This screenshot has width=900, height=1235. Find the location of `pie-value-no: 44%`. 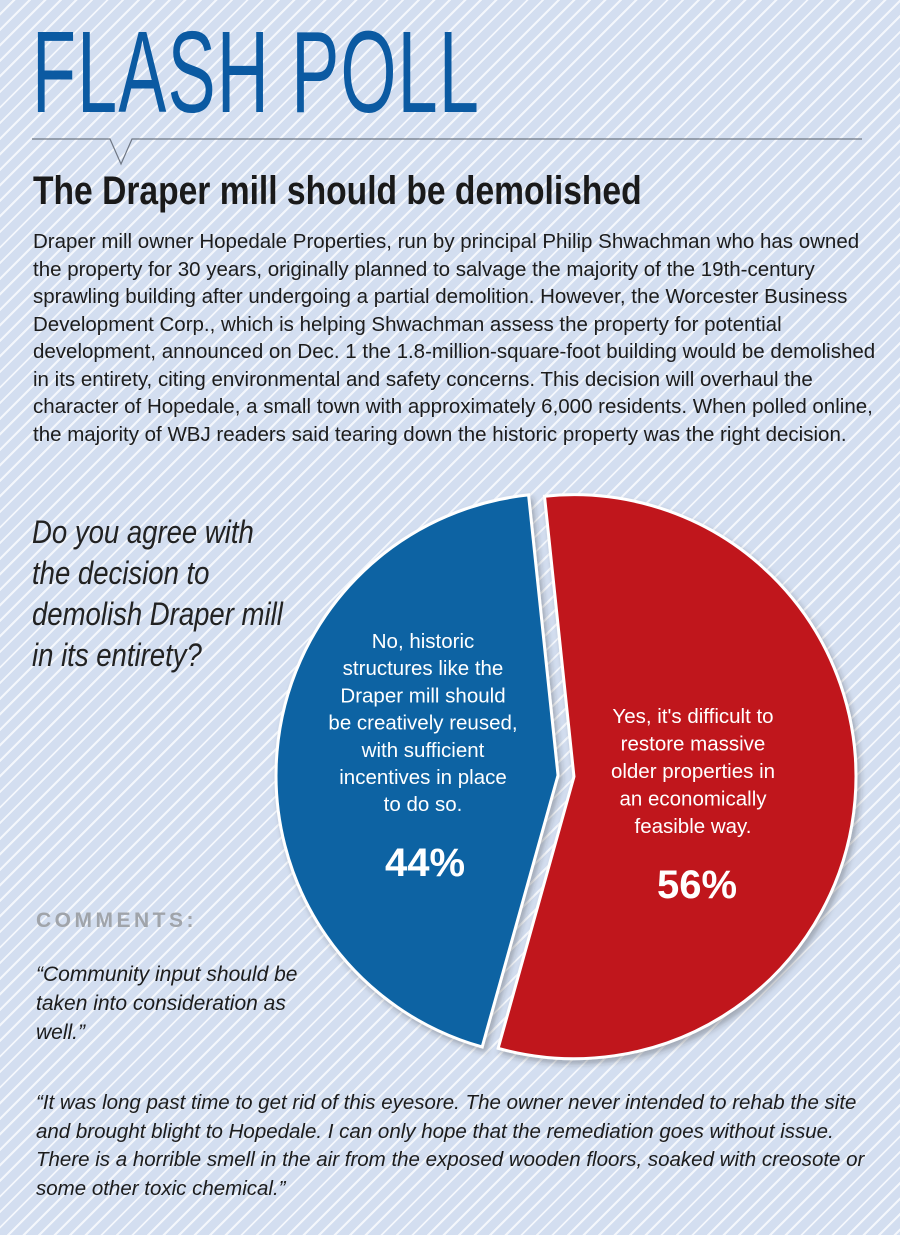

pie-value-no: 44% is located at coordinates (425, 863).